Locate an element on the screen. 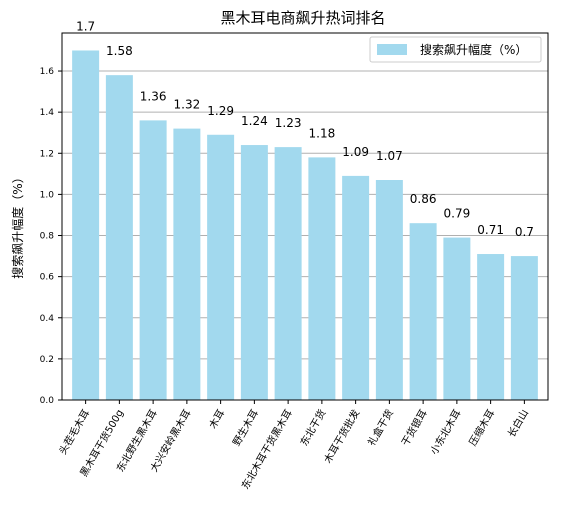 The width and height of the screenshot is (564, 512). y-tick-label: 0.2 is located at coordinates (47, 360).